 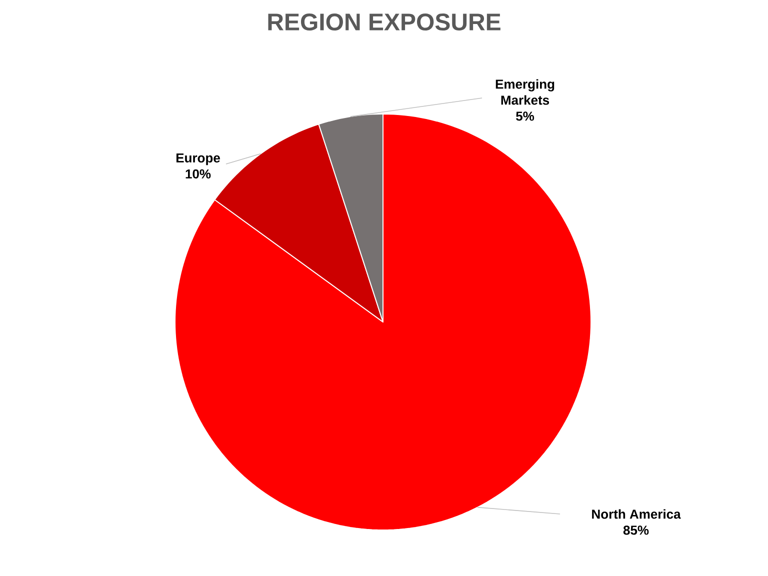 I want to click on slice-label: Emerging Markets, so click(x=525, y=92).